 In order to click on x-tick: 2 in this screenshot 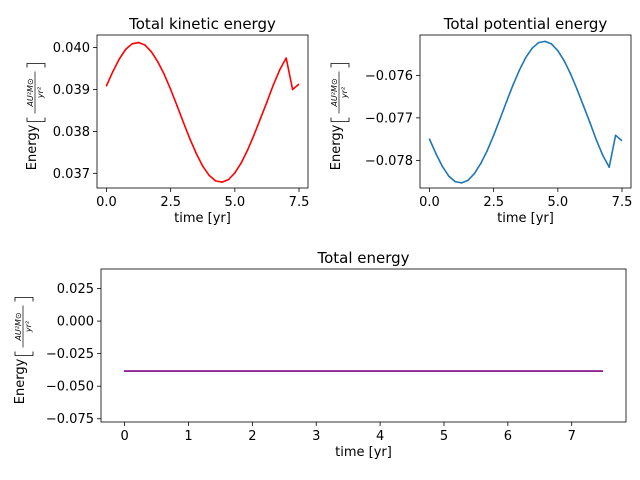, I will do `click(252, 433)`.